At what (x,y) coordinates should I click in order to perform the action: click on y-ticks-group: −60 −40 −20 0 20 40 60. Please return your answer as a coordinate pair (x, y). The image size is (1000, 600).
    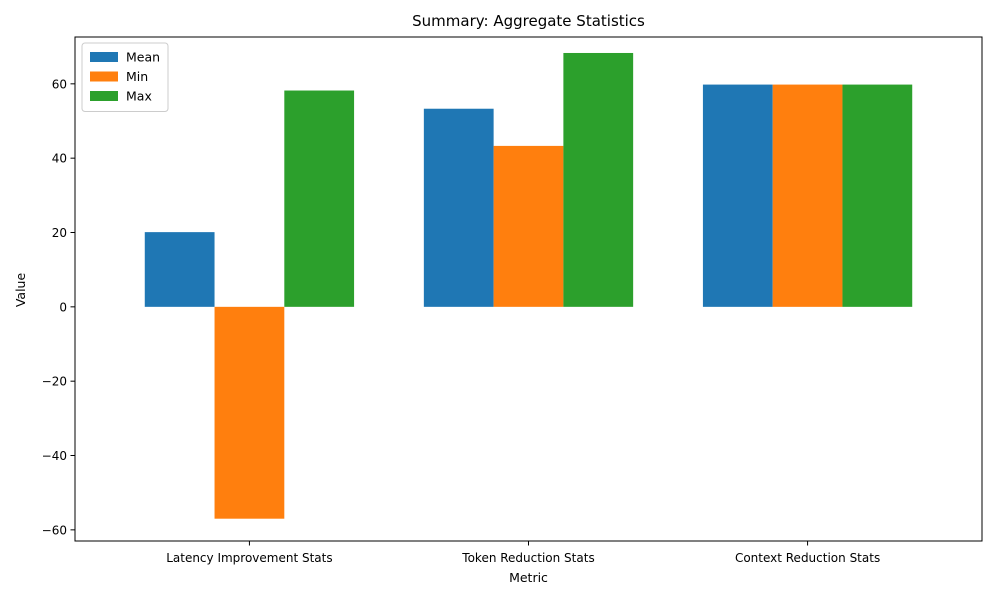
    Looking at the image, I should click on (58, 307).